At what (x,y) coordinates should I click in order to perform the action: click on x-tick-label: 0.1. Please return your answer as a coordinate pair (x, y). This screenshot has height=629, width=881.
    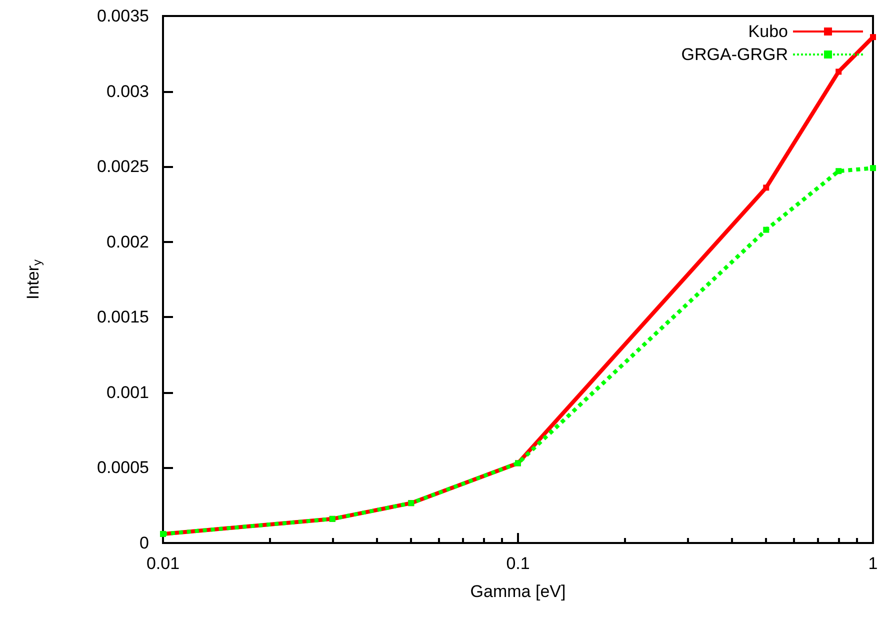
    Looking at the image, I should click on (518, 563).